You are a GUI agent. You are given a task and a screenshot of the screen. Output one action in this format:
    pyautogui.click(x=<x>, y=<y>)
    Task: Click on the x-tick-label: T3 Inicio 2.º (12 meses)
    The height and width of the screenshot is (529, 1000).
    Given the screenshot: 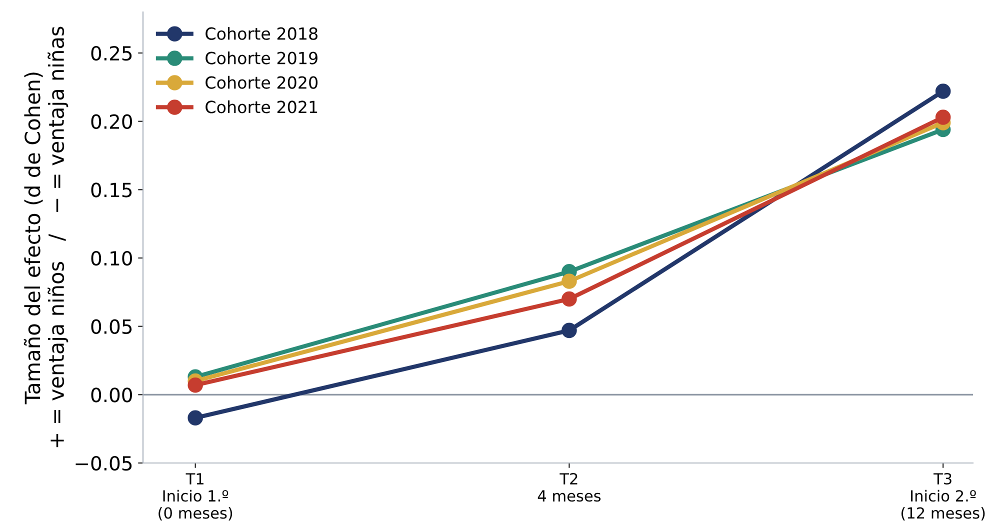 What is the action you would take?
    pyautogui.click(x=943, y=496)
    